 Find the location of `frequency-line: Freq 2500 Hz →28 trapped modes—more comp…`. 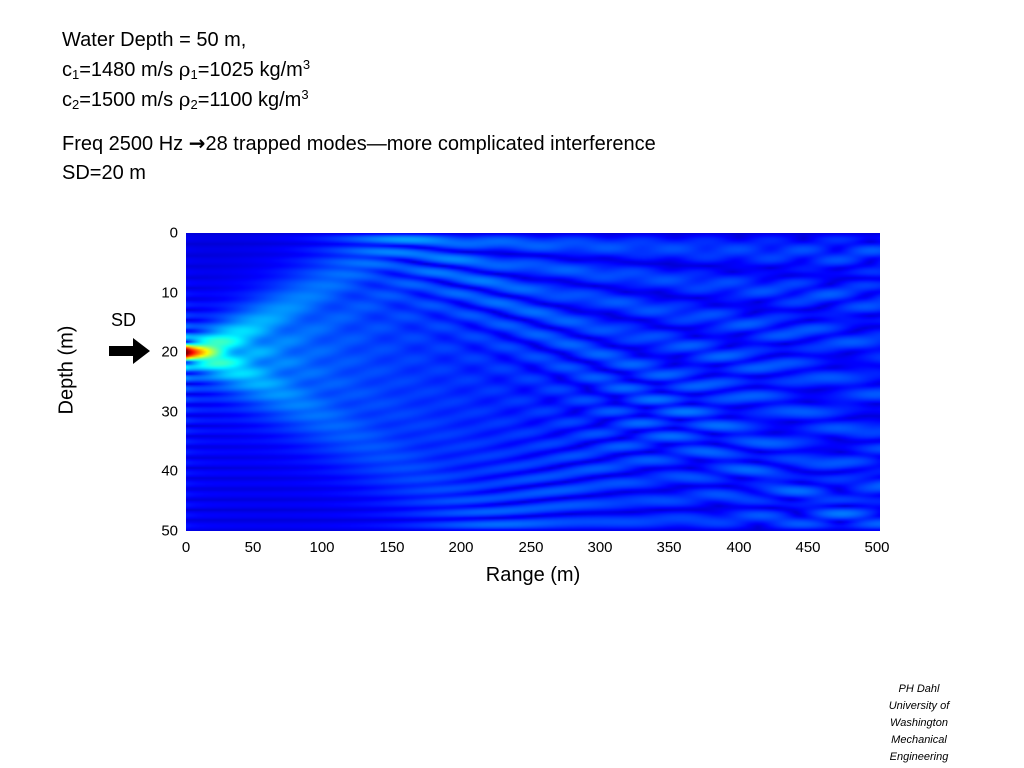

frequency-line: Freq 2500 Hz →28 trapped modes—more comp… is located at coordinates (359, 143).